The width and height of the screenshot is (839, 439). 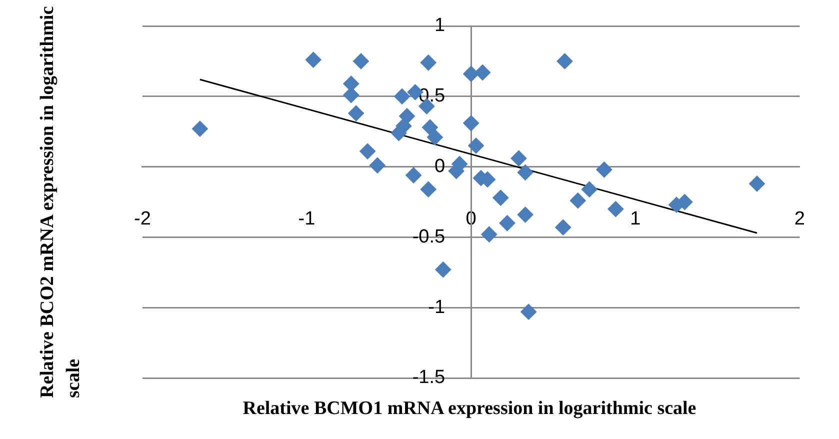 I want to click on y-tick-label: -1, so click(x=437, y=307).